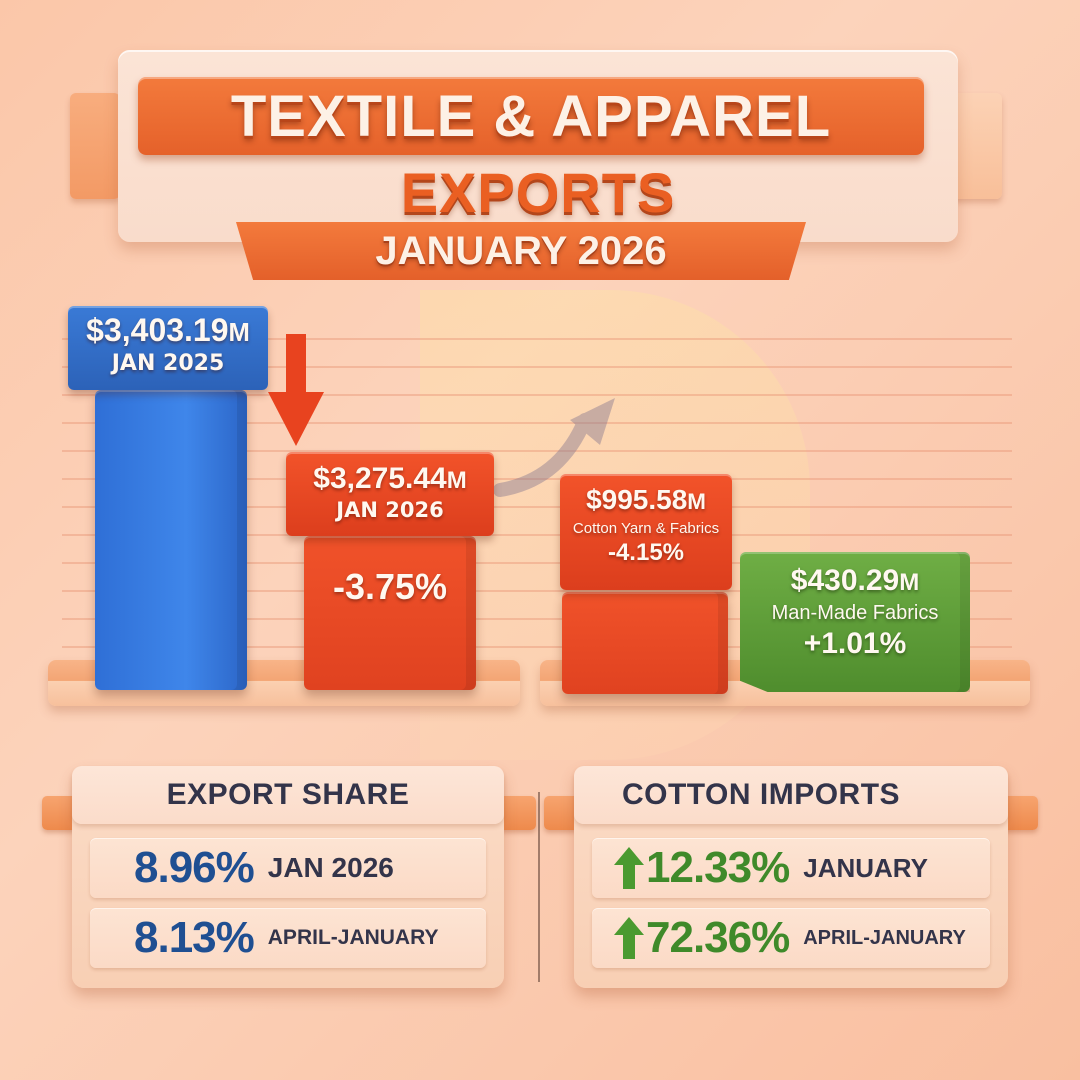 The width and height of the screenshot is (1080, 1080). I want to click on label-jan-2026: $3,275.44M JAN 2026, so click(390, 494).